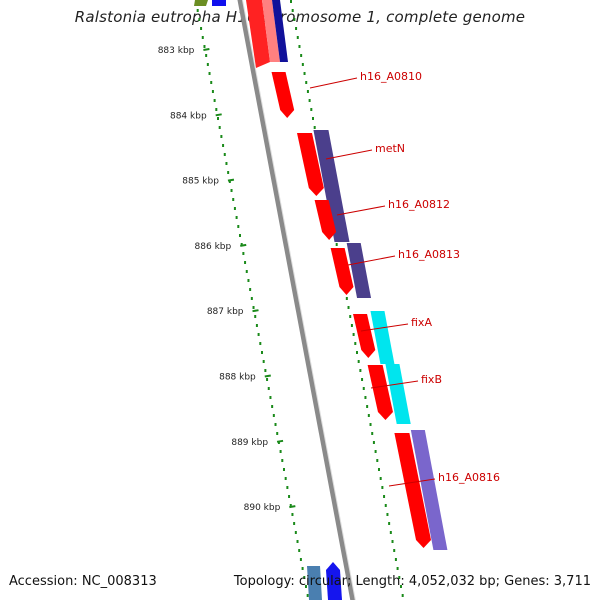 The image size is (600, 600). I want to click on cds-fixB, so click(380, 392).